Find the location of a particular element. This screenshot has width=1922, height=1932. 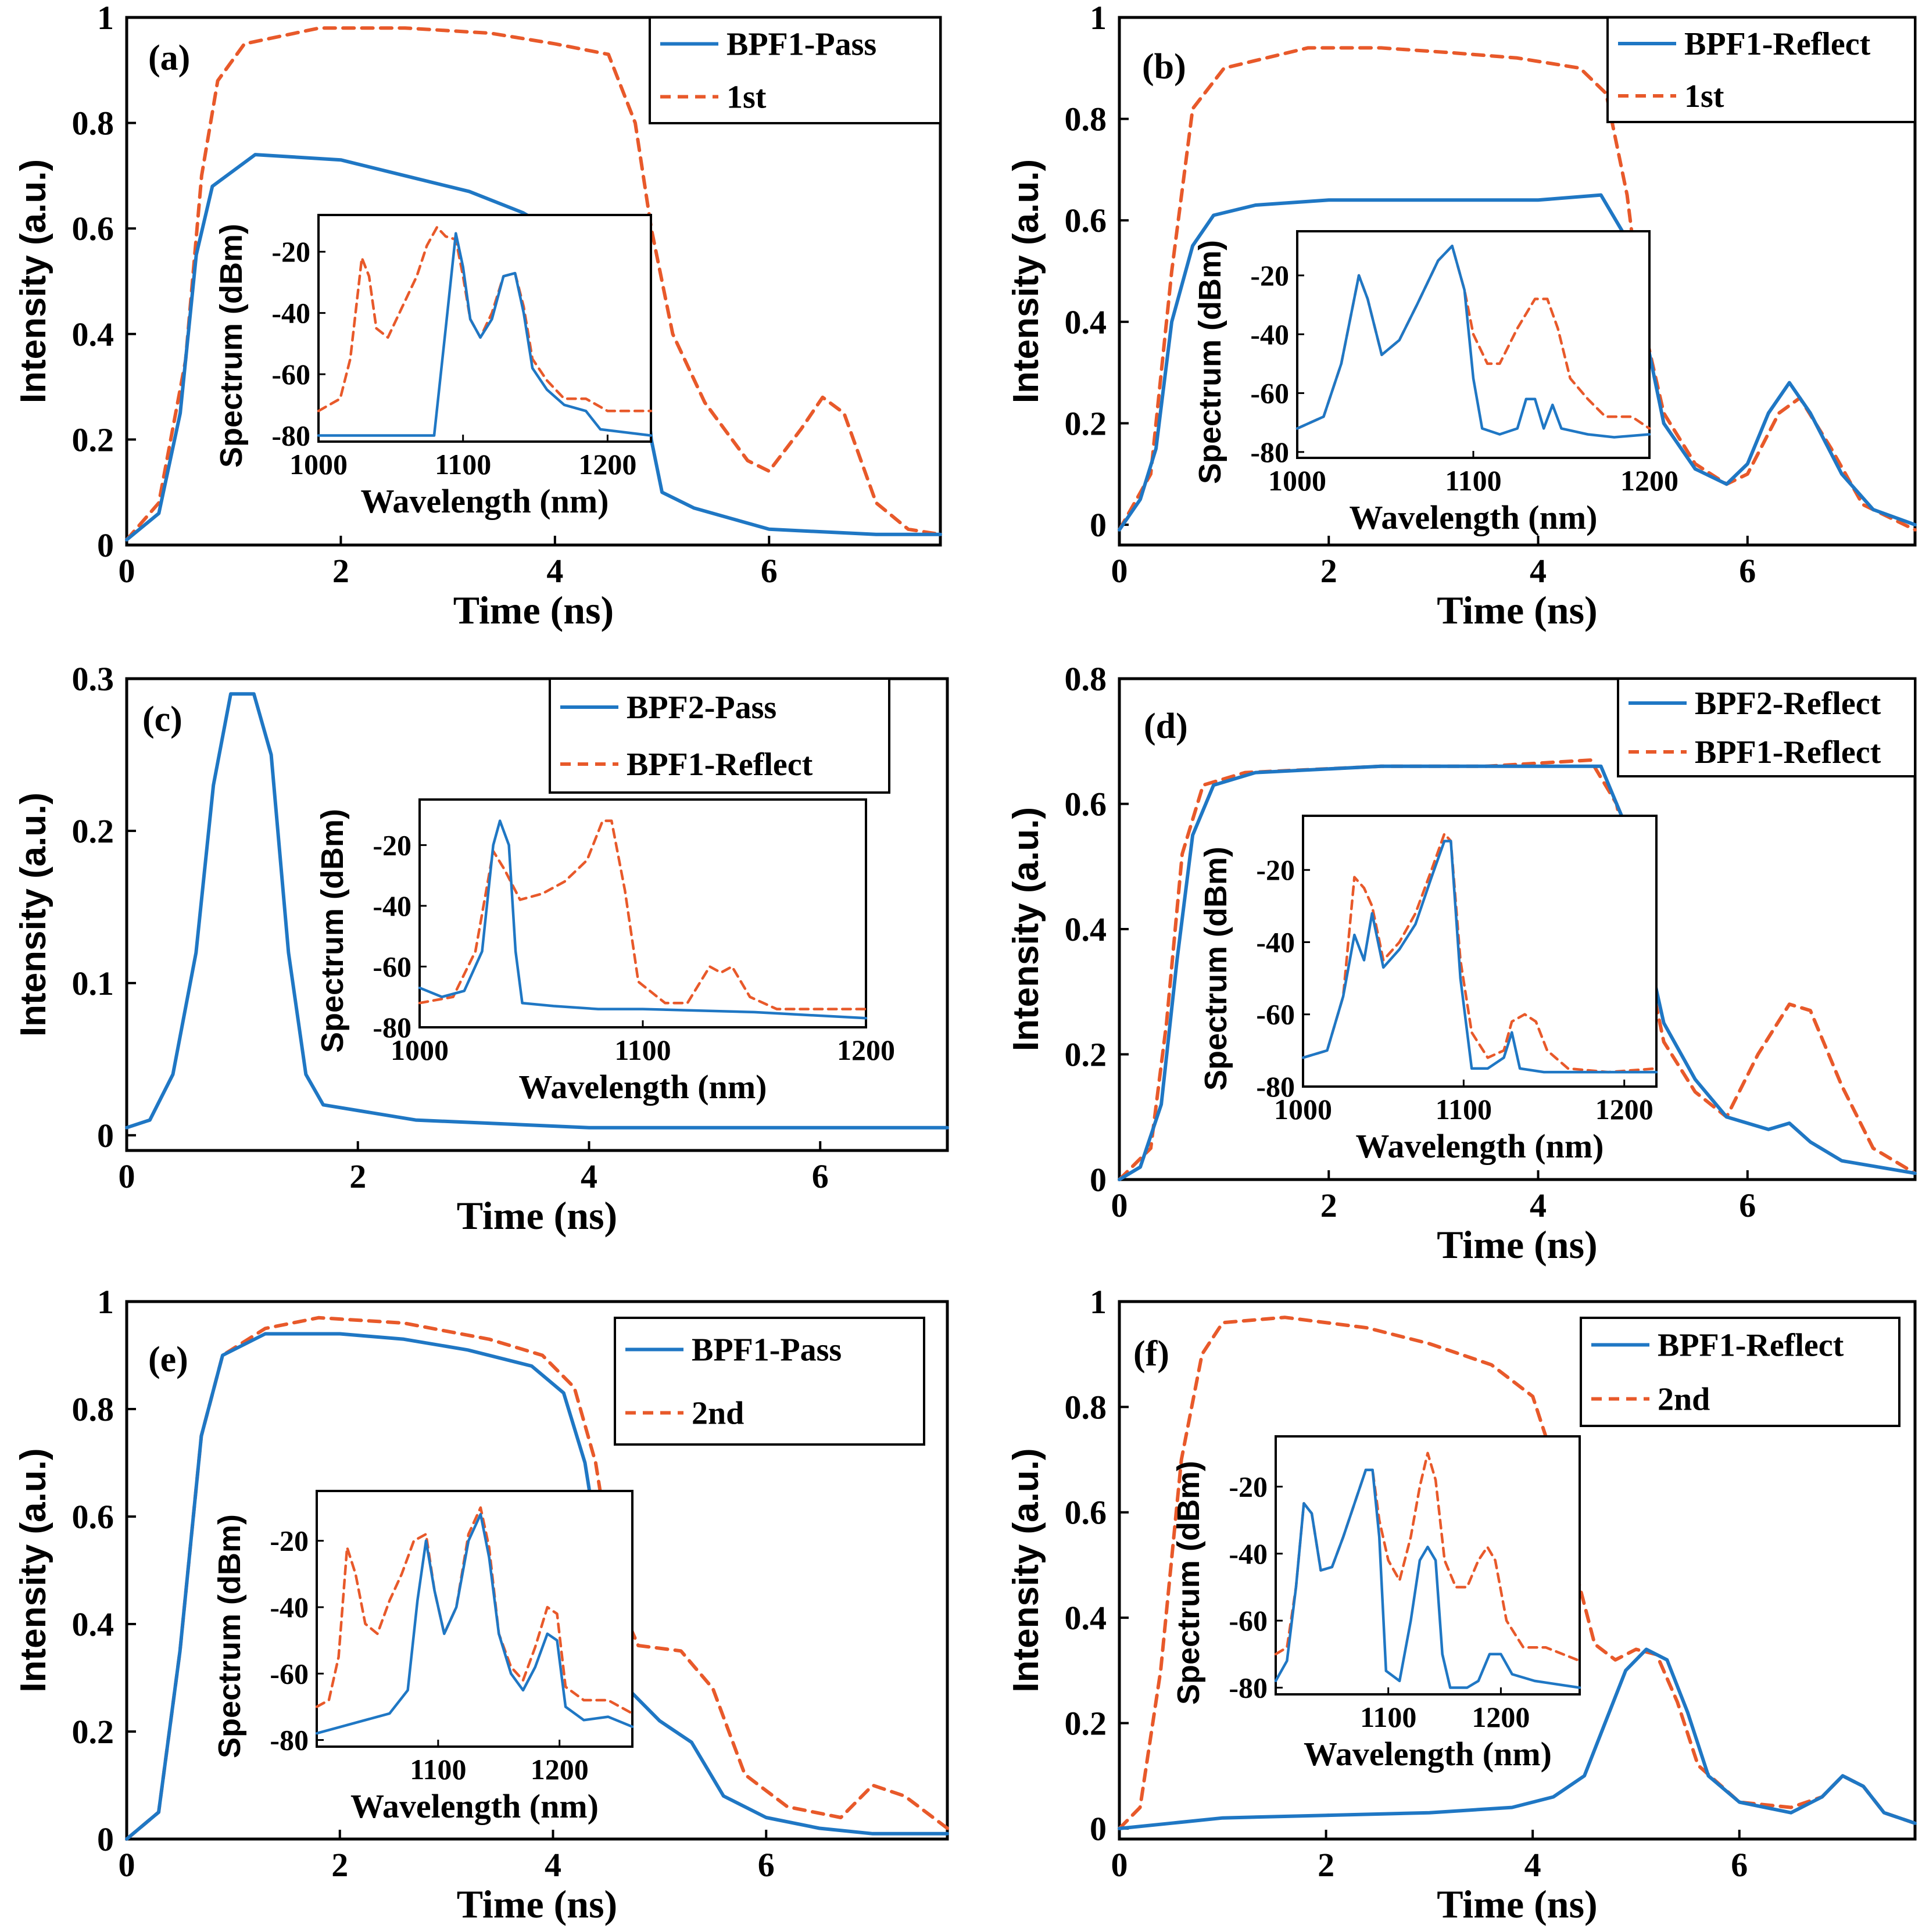

inset-series-bpf2-pass is located at coordinates (643, 919).